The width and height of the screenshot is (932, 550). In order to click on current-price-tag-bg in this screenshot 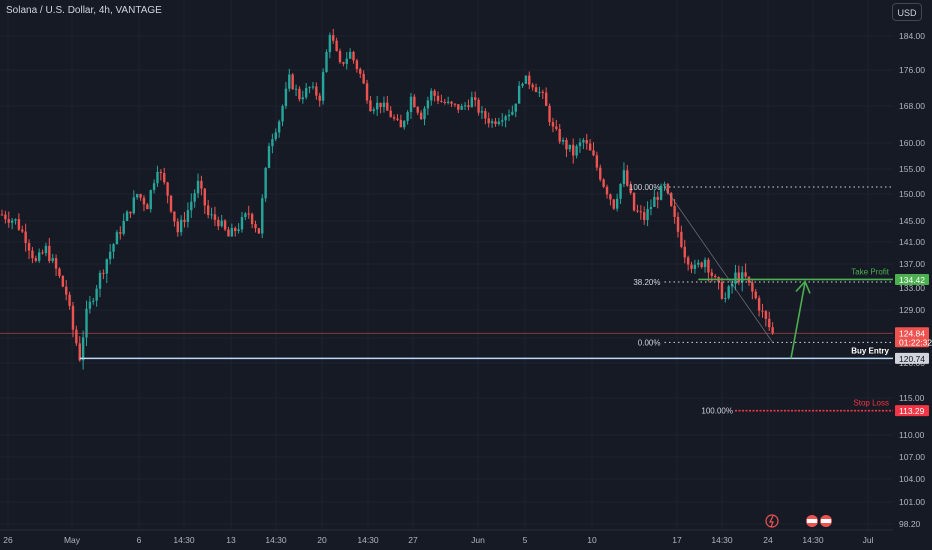, I will do `click(912, 337)`.